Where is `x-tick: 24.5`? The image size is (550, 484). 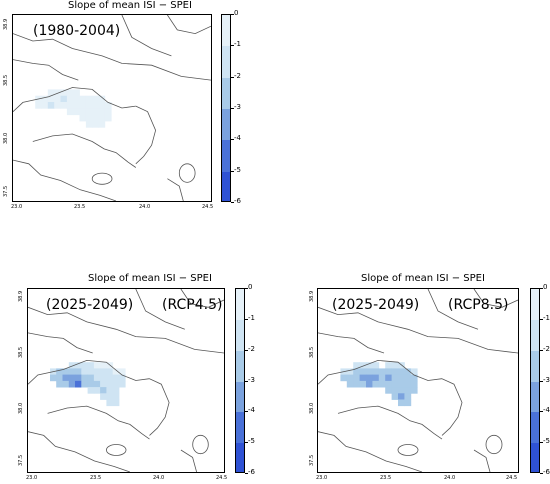 x-tick: 24.5 is located at coordinates (222, 478).